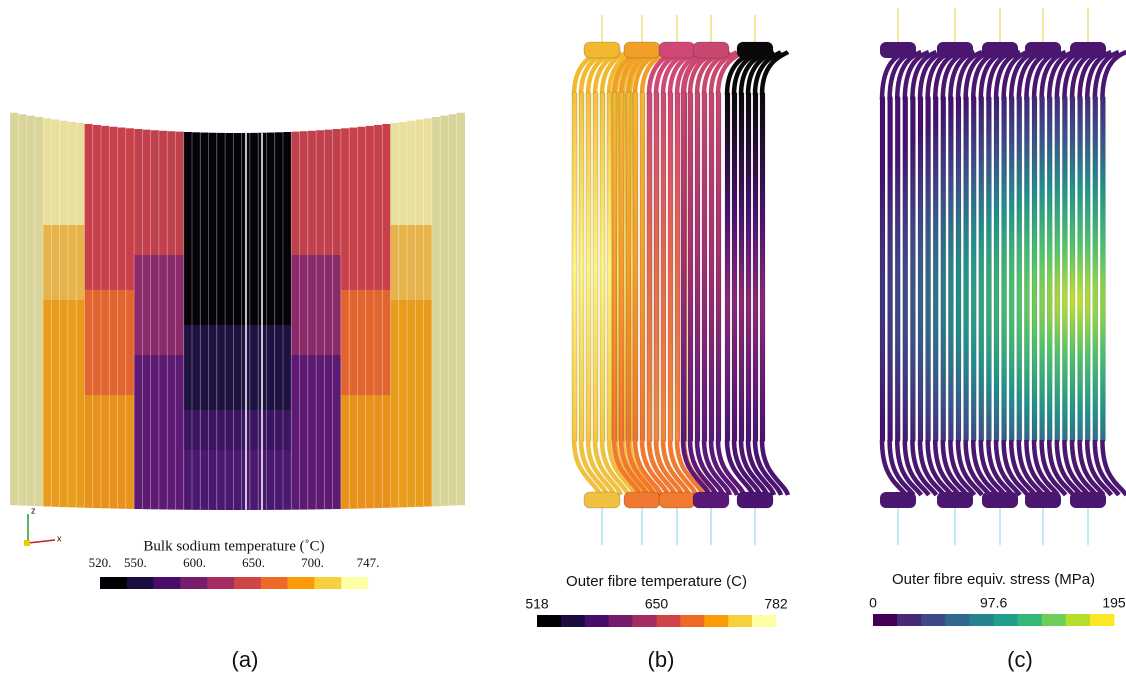 This screenshot has width=1126, height=677. Describe the element at coordinates (233, 546) in the screenshot. I see `colorbar-title: Bulk sodium temperature (˚C)` at that location.